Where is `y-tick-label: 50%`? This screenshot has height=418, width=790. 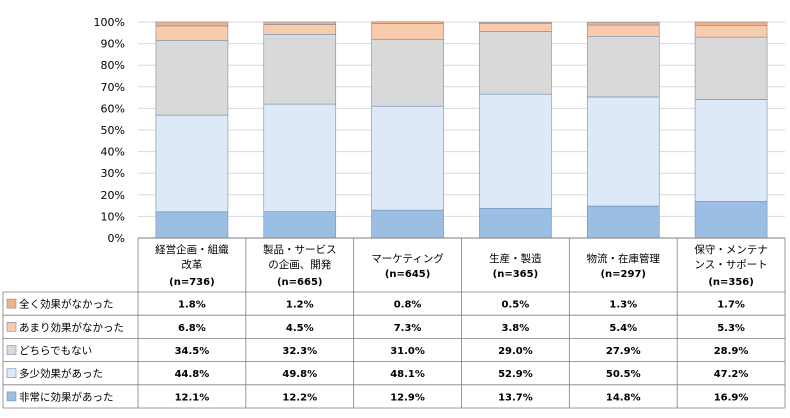 y-tick-label: 50% is located at coordinates (113, 130).